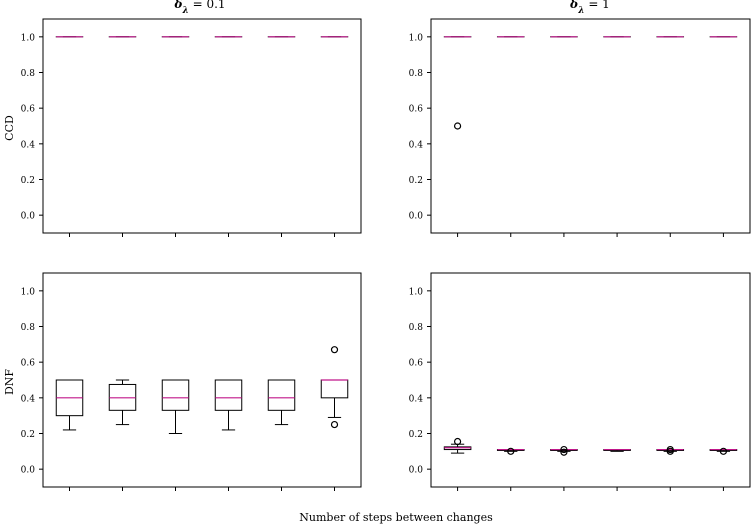 Image resolution: width=751 pixels, height=527 pixels. I want to click on column-title-left-symbol: δ, so click(177, 5).